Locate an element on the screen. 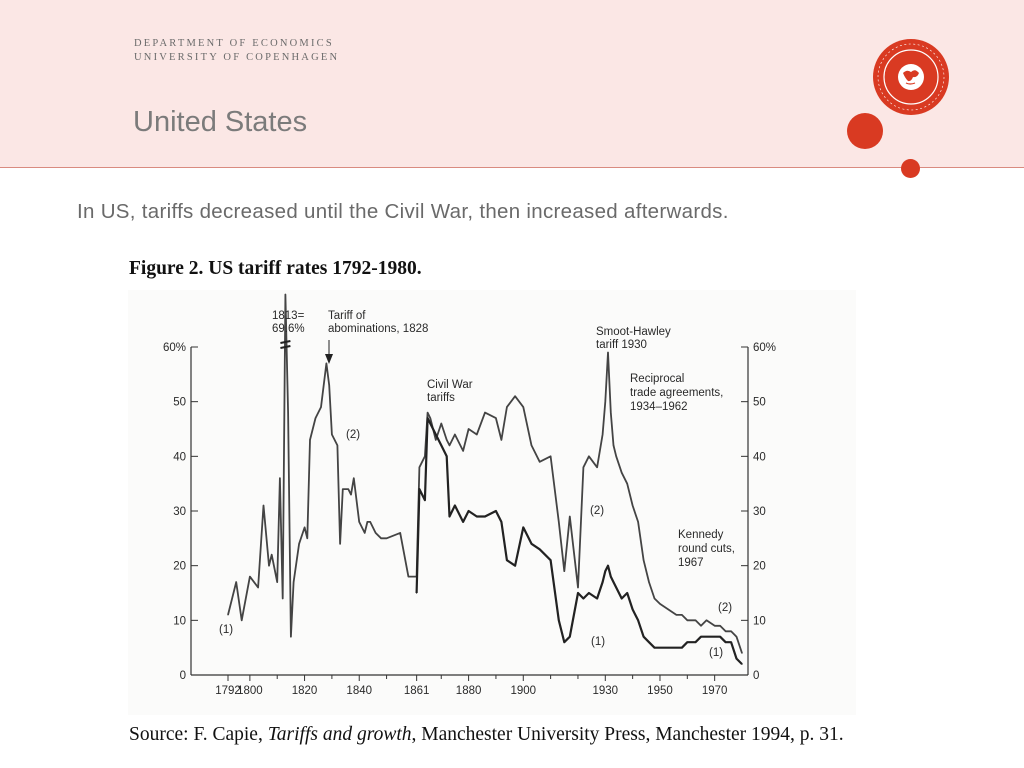 Image resolution: width=1024 pixels, height=768 pixels. x-tick-label: 1880 is located at coordinates (469, 691).